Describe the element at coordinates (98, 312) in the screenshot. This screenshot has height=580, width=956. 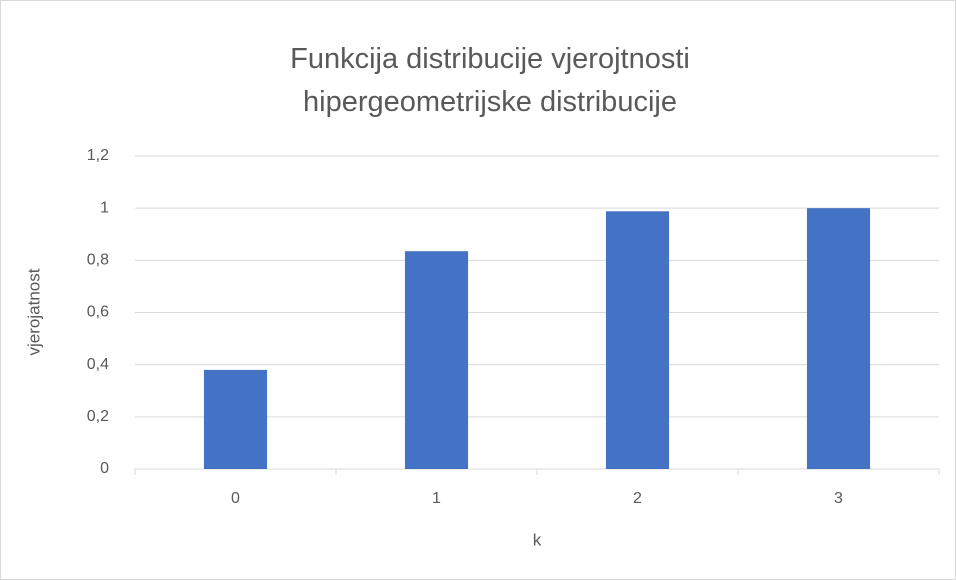
I see `y-tick-label: 0,6` at that location.